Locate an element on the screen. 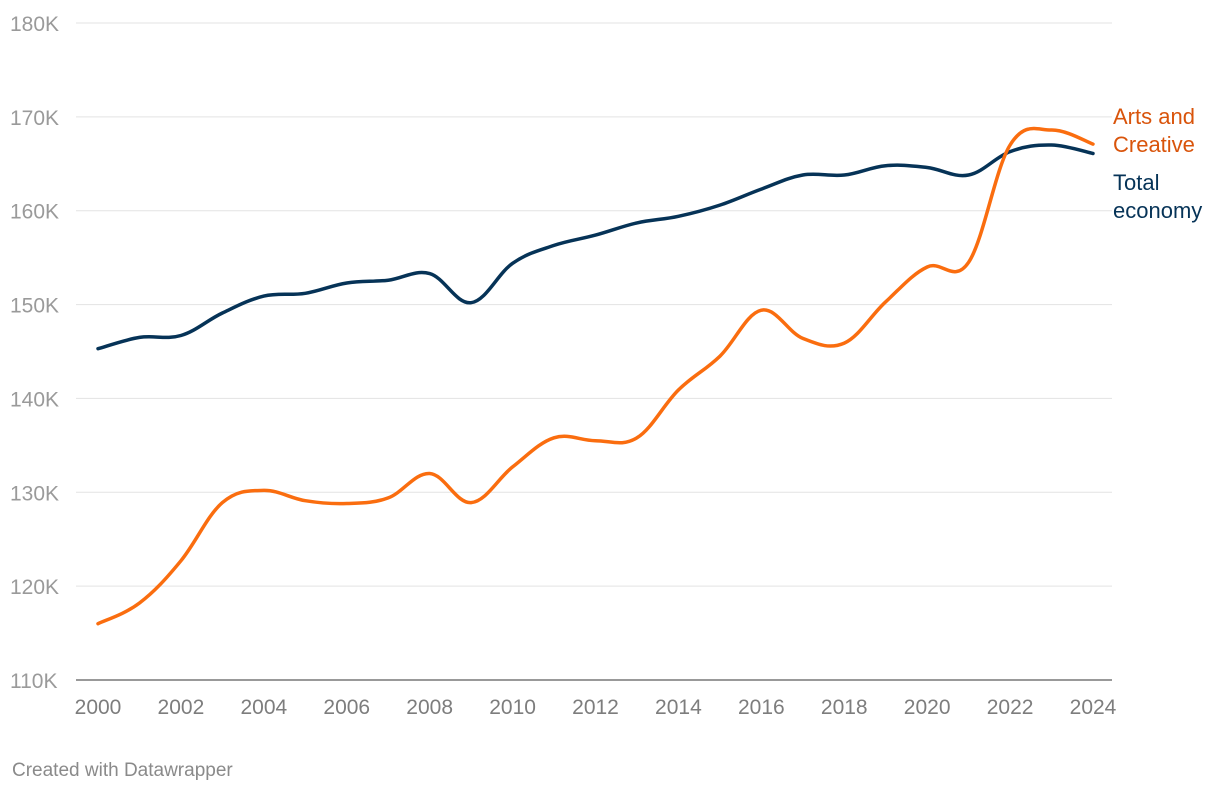 This screenshot has width=1220, height=796. y-tick-label: 180K is located at coordinates (34, 24).